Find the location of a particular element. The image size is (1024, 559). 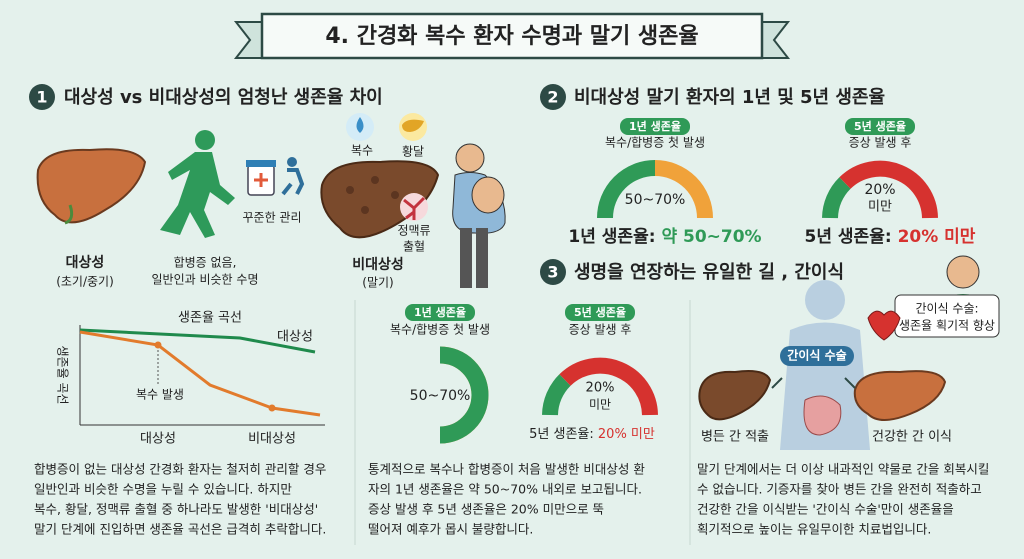

symptom-label: 출혈 is located at coordinates (414, 247).